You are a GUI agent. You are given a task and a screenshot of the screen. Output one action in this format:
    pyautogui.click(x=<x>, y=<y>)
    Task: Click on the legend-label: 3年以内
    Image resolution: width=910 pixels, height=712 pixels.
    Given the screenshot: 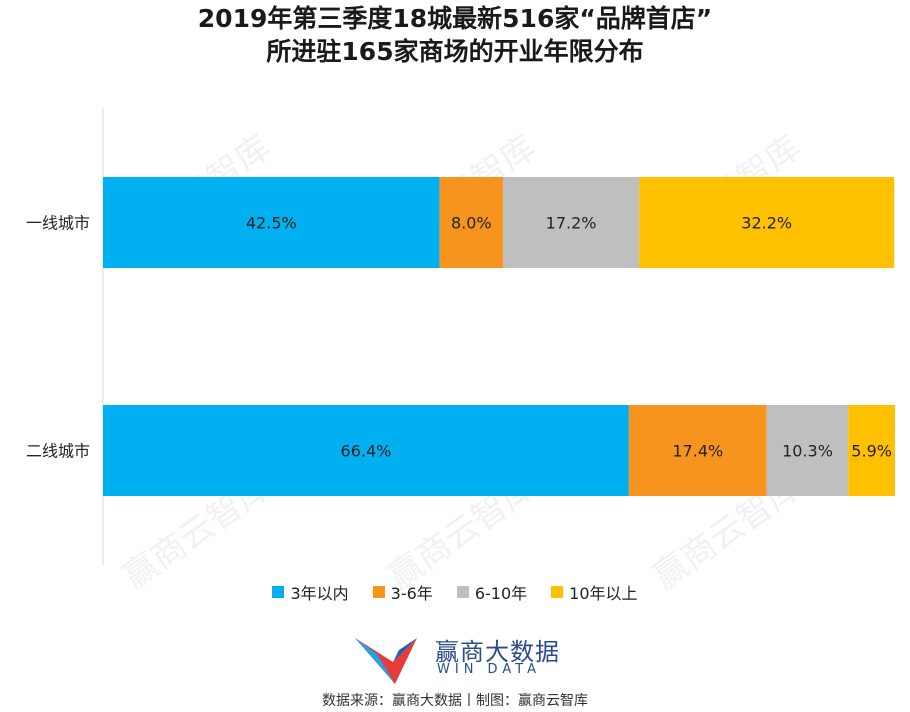 What is the action you would take?
    pyautogui.click(x=319, y=593)
    